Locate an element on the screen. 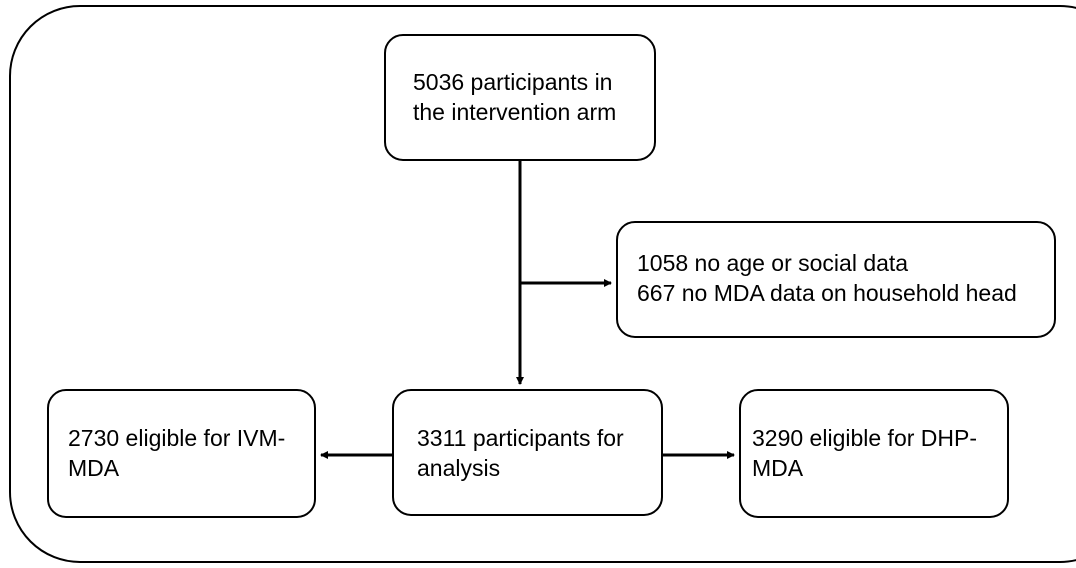 This screenshot has width=1076, height=568. box-text: the intervention arm is located at coordinates (514, 112).